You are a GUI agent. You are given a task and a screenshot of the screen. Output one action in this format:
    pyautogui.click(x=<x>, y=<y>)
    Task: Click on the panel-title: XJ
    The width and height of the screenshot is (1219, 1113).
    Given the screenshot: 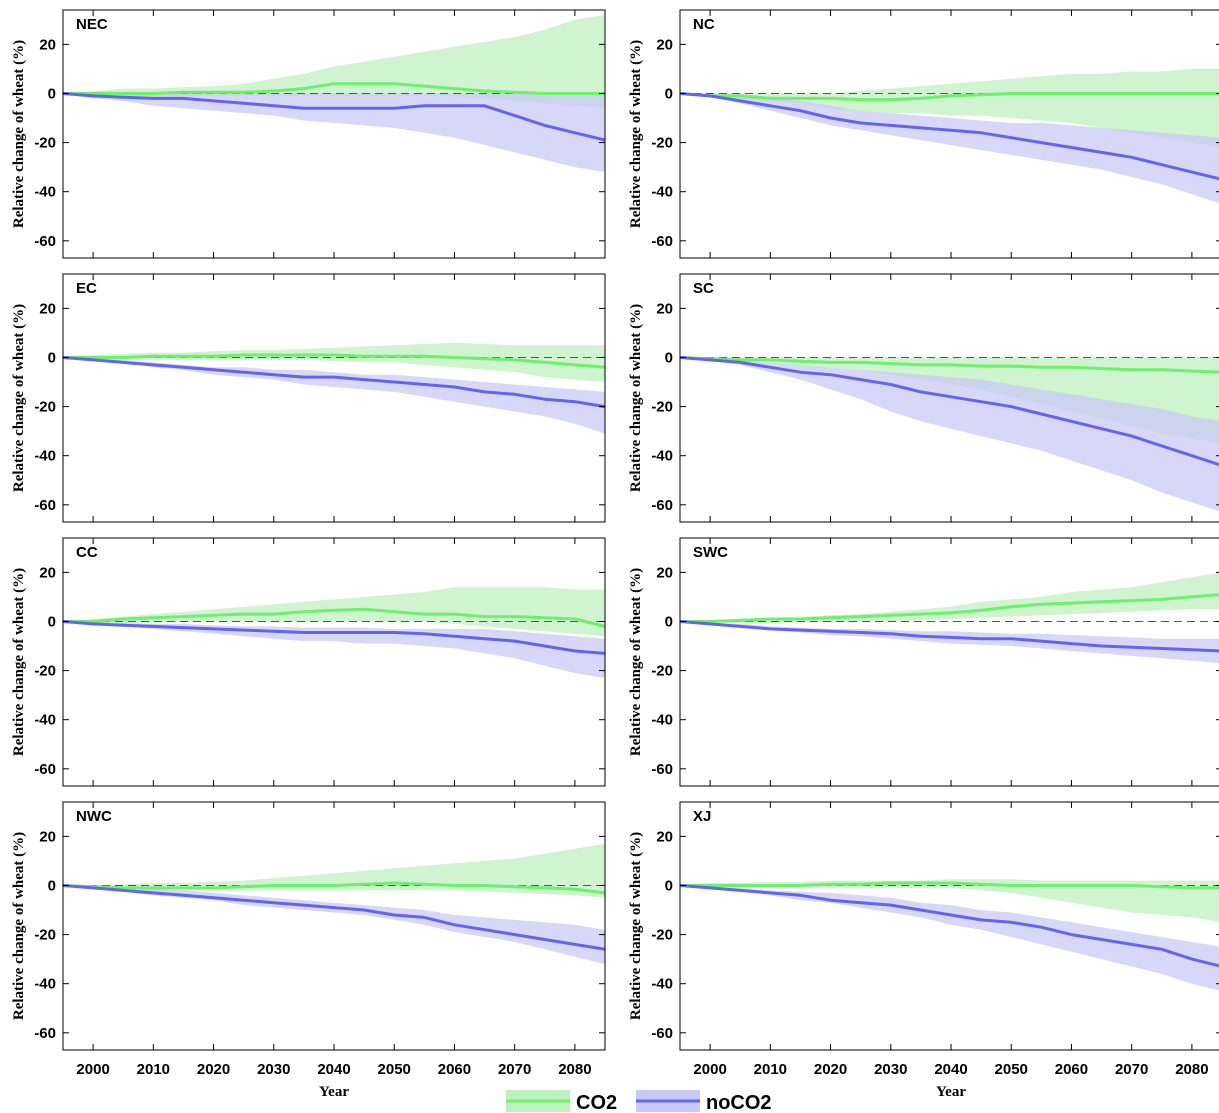 What is the action you would take?
    pyautogui.click(x=702, y=816)
    